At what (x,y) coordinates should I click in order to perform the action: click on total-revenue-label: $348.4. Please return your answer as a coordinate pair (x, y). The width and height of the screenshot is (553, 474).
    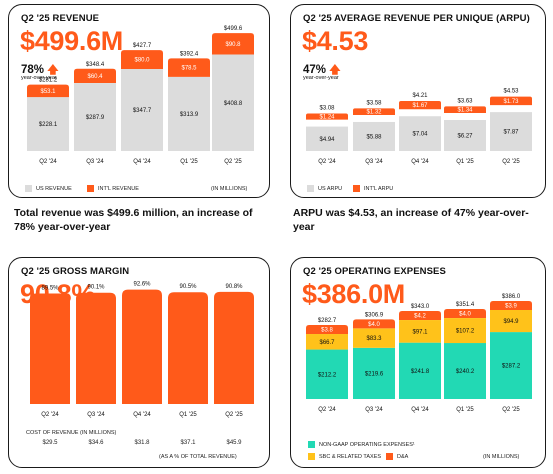
    Looking at the image, I should click on (95, 65).